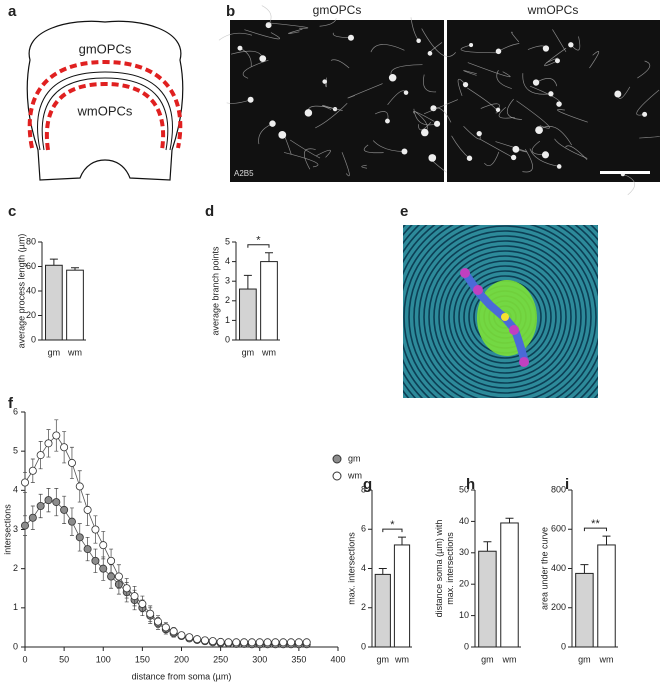 The image size is (660, 684). Describe the element at coordinates (227, 281) in the screenshot. I see `y-tick-label: 3` at that location.